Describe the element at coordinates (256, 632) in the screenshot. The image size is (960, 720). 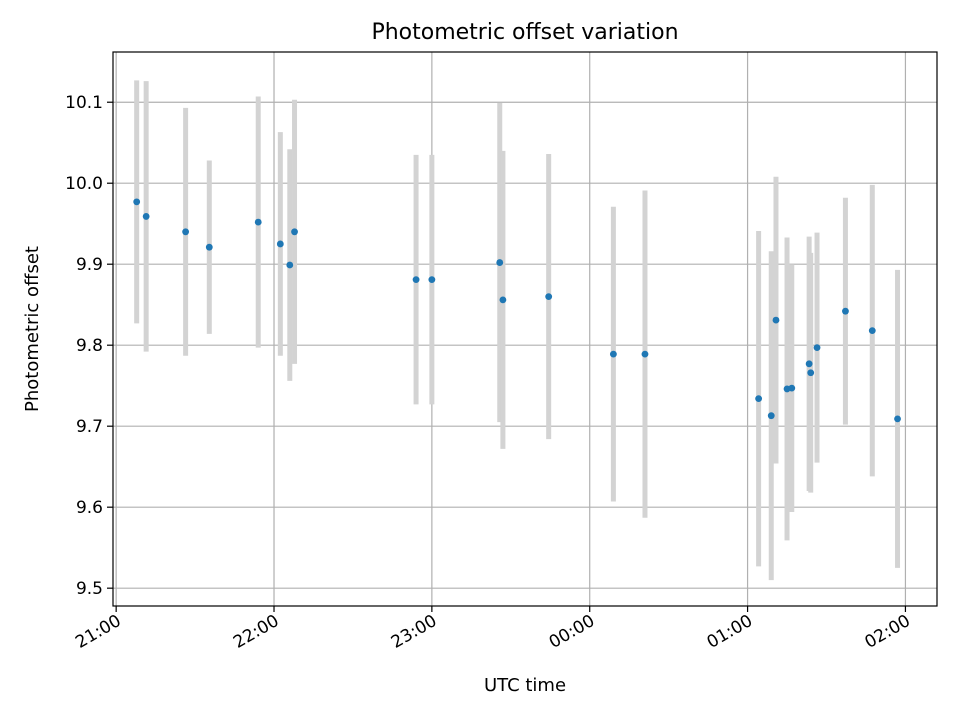
I see `x-tick-label: 22:00` at that location.